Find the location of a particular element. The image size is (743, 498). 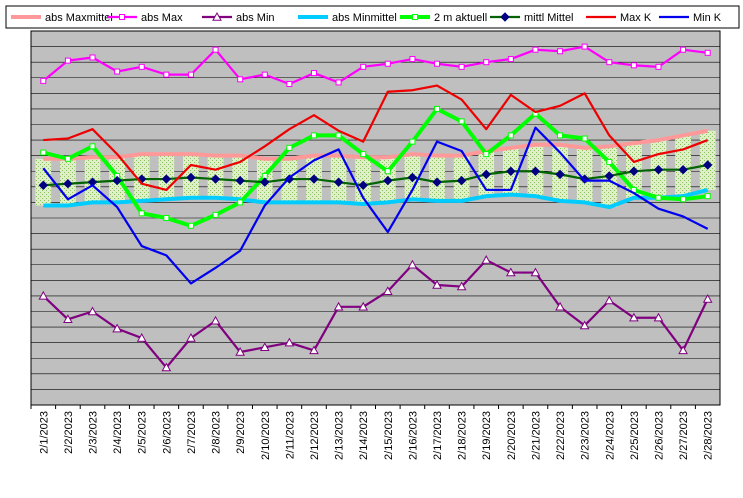

series-line-abs-minmittel is located at coordinates (376, 199).